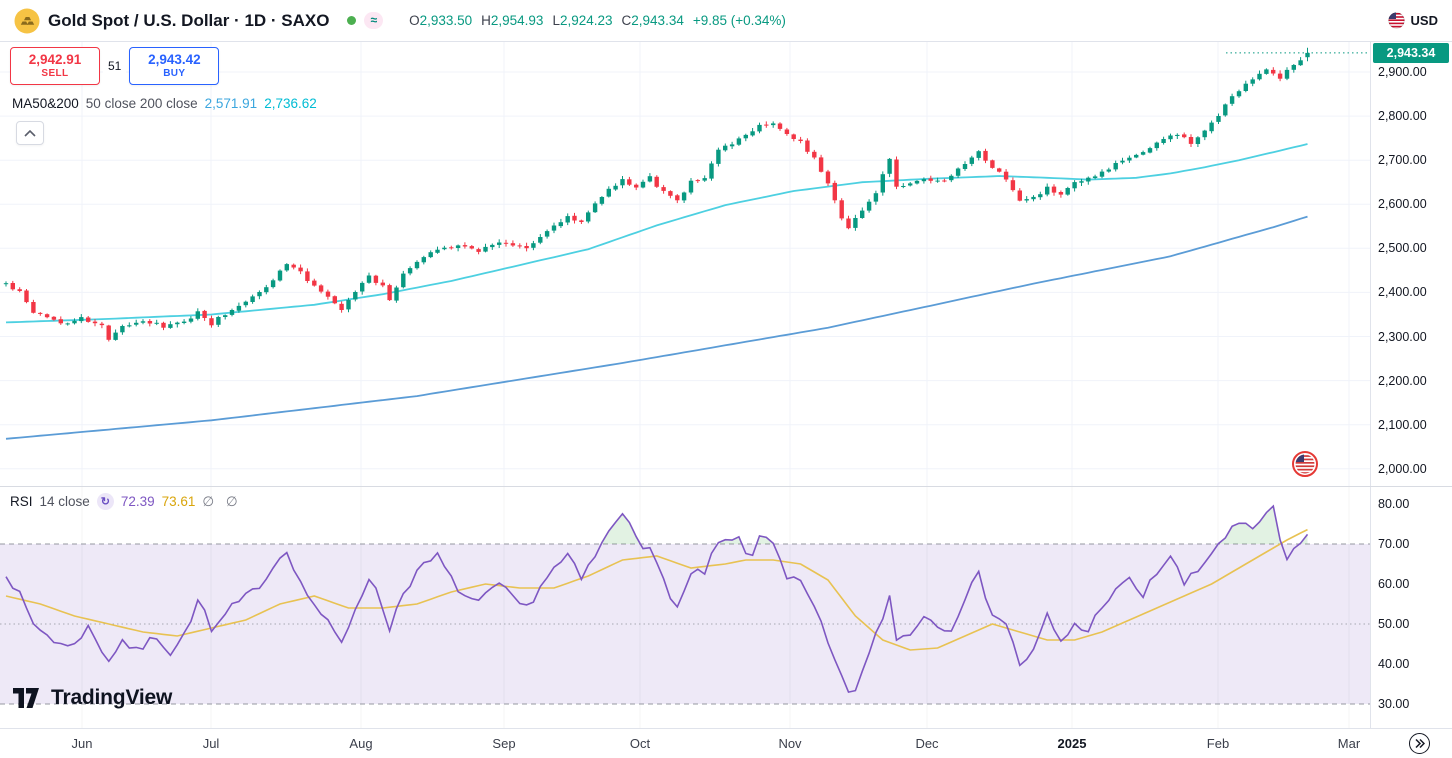  What do you see at coordinates (1394, 584) in the screenshot?
I see `rsi-axis-label: 60.00` at bounding box center [1394, 584].